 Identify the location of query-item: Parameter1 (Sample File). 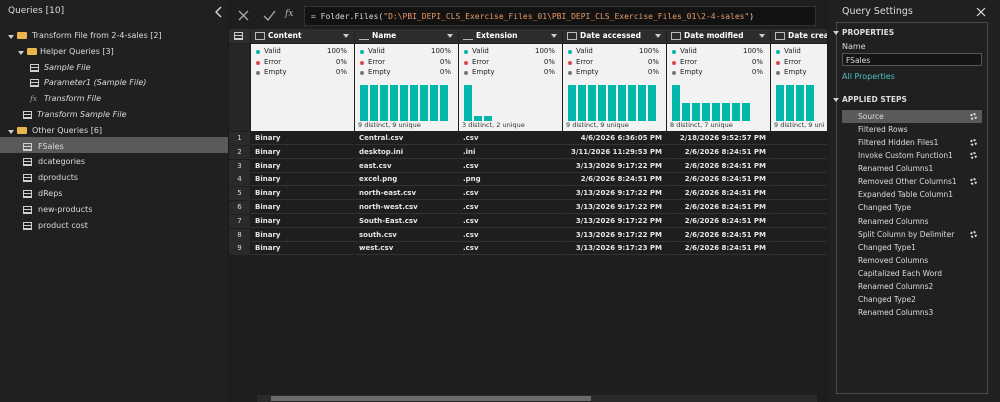
(95, 83).